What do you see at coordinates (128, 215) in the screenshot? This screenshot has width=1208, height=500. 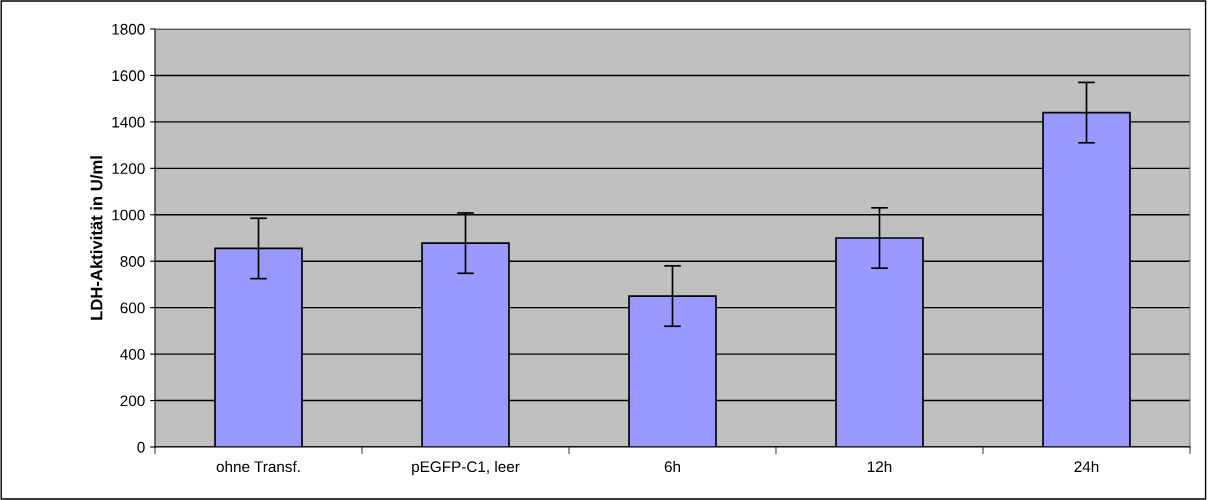 I see `y-tick-label: 1000` at bounding box center [128, 215].